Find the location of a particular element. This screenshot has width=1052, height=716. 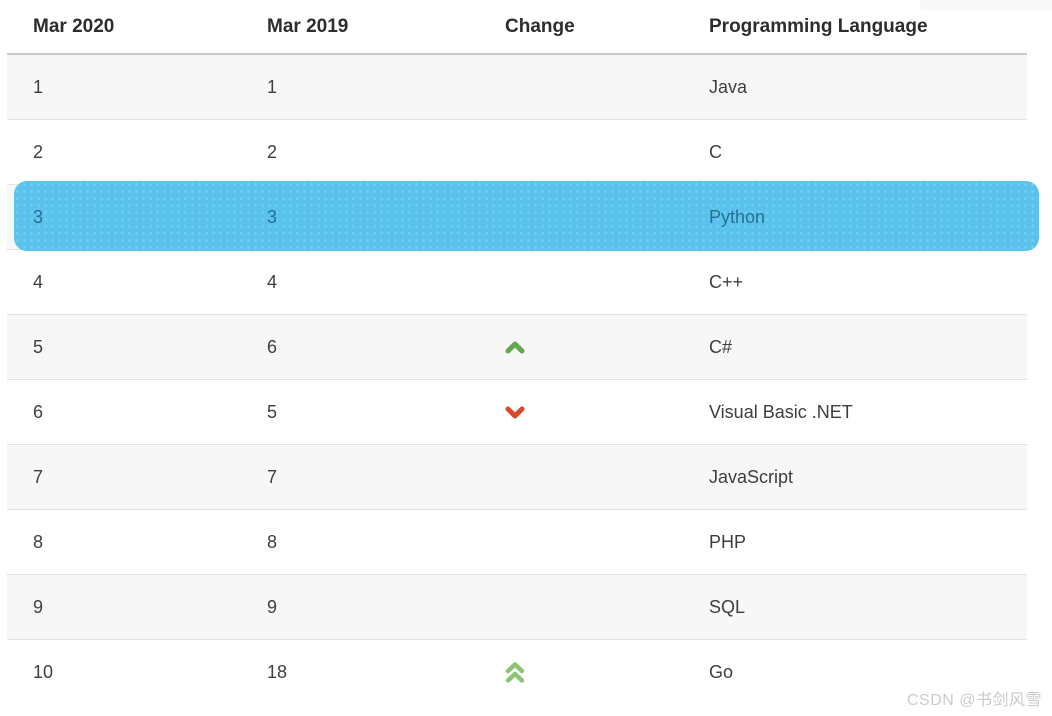

language-cell: Python is located at coordinates (737, 216).